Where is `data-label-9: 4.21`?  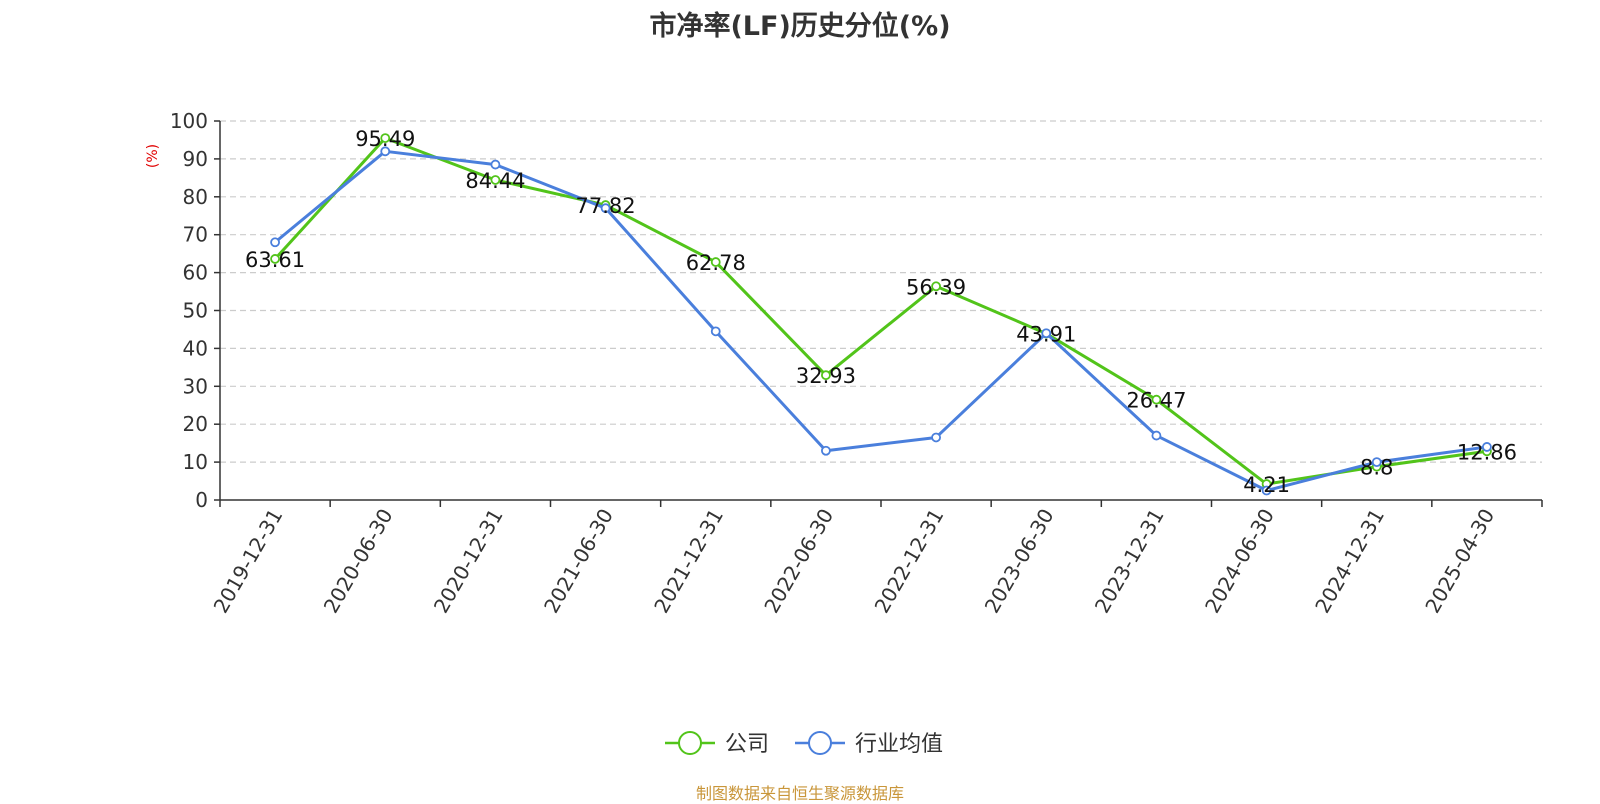
data-label-9: 4.21 is located at coordinates (1266, 485).